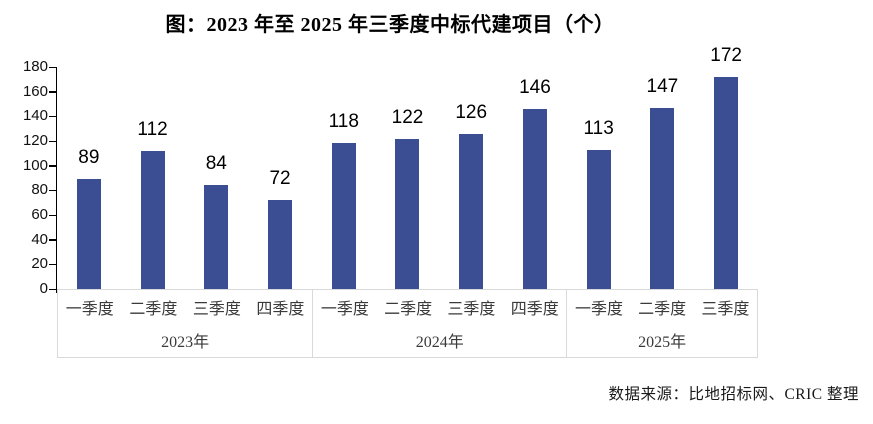 This screenshot has width=873, height=424. I want to click on bar-slot: 113, so click(599, 178).